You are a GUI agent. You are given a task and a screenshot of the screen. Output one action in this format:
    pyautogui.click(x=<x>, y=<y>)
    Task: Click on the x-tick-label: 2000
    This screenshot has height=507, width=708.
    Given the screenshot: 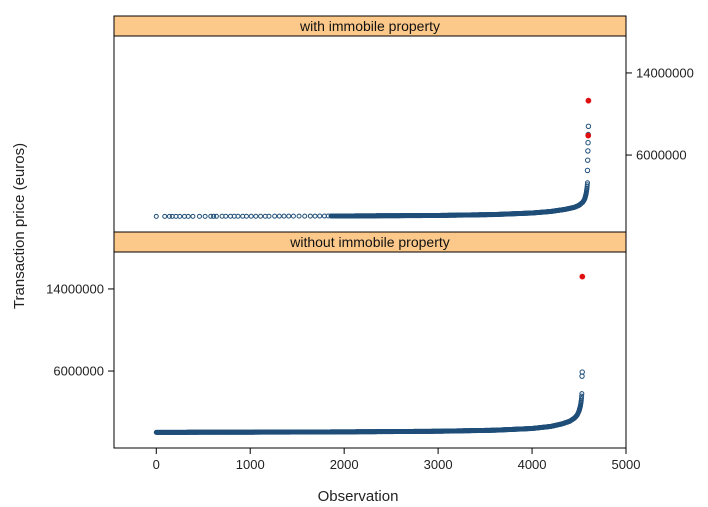 What is the action you would take?
    pyautogui.click(x=344, y=464)
    